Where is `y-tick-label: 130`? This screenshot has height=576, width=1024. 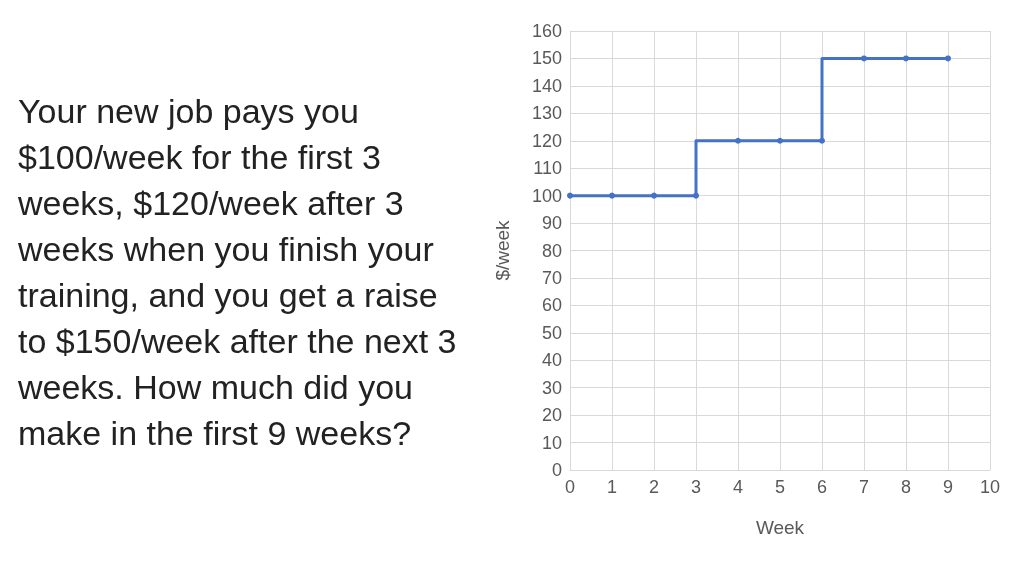
y-tick-label: 130 is located at coordinates (546, 113).